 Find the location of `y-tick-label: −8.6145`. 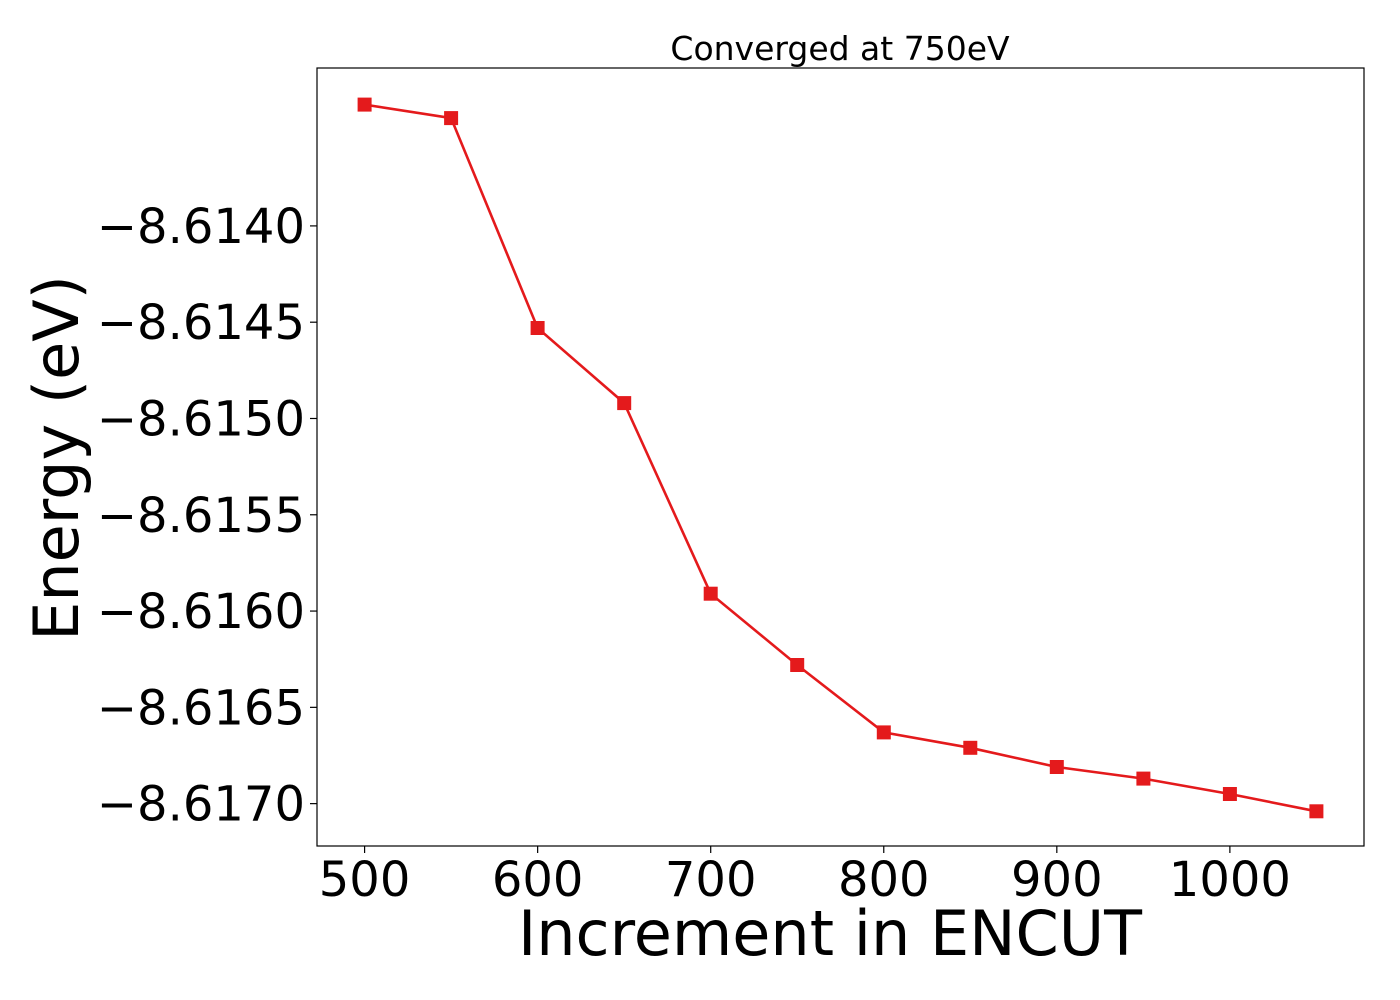

y-tick-label: −8.6145 is located at coordinates (201, 323).